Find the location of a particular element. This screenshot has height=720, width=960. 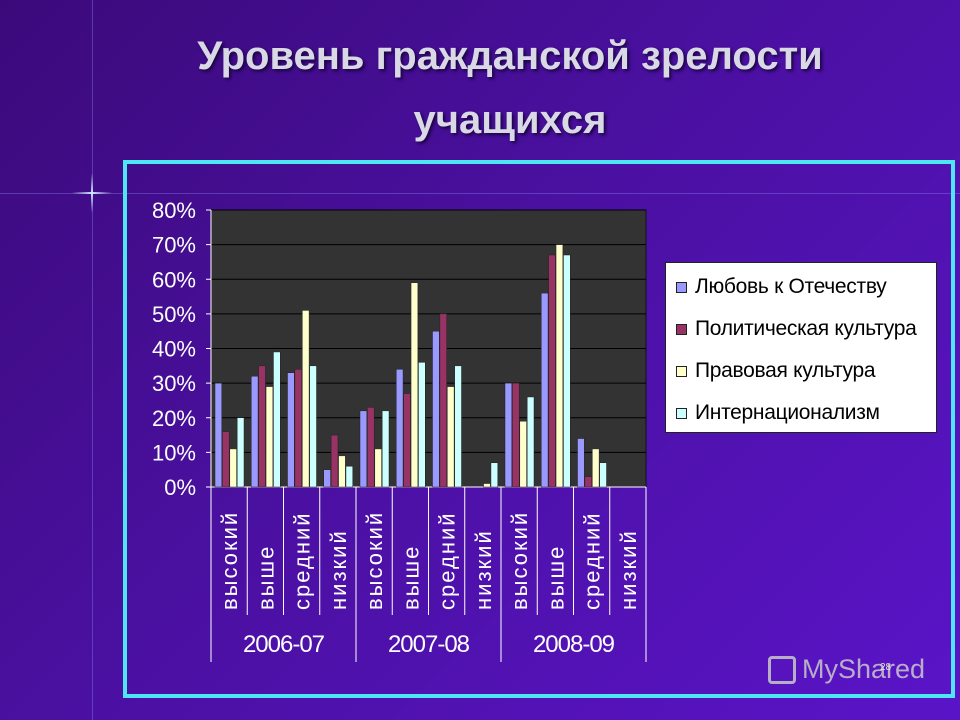

sparkle-decoration is located at coordinates (92, 193).